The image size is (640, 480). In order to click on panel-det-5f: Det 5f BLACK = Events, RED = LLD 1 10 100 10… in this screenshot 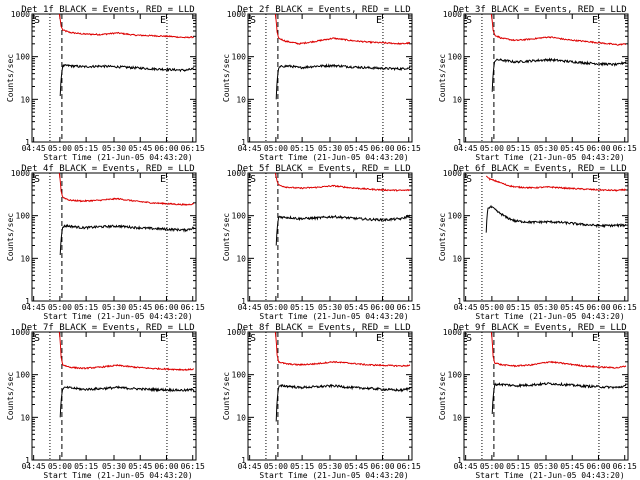, I will do `click(321, 242)`.